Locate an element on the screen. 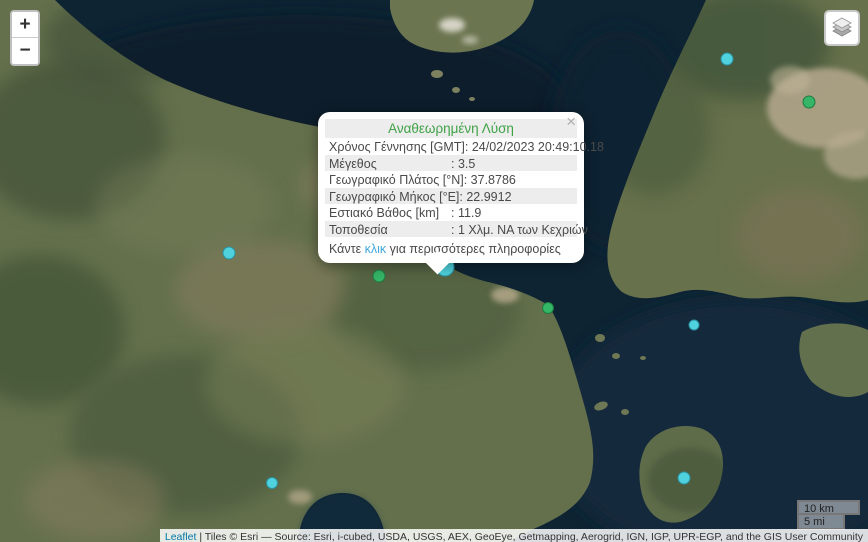  popup-row: Εστιακό Βάθος [km] : 11.9 is located at coordinates (451, 212).